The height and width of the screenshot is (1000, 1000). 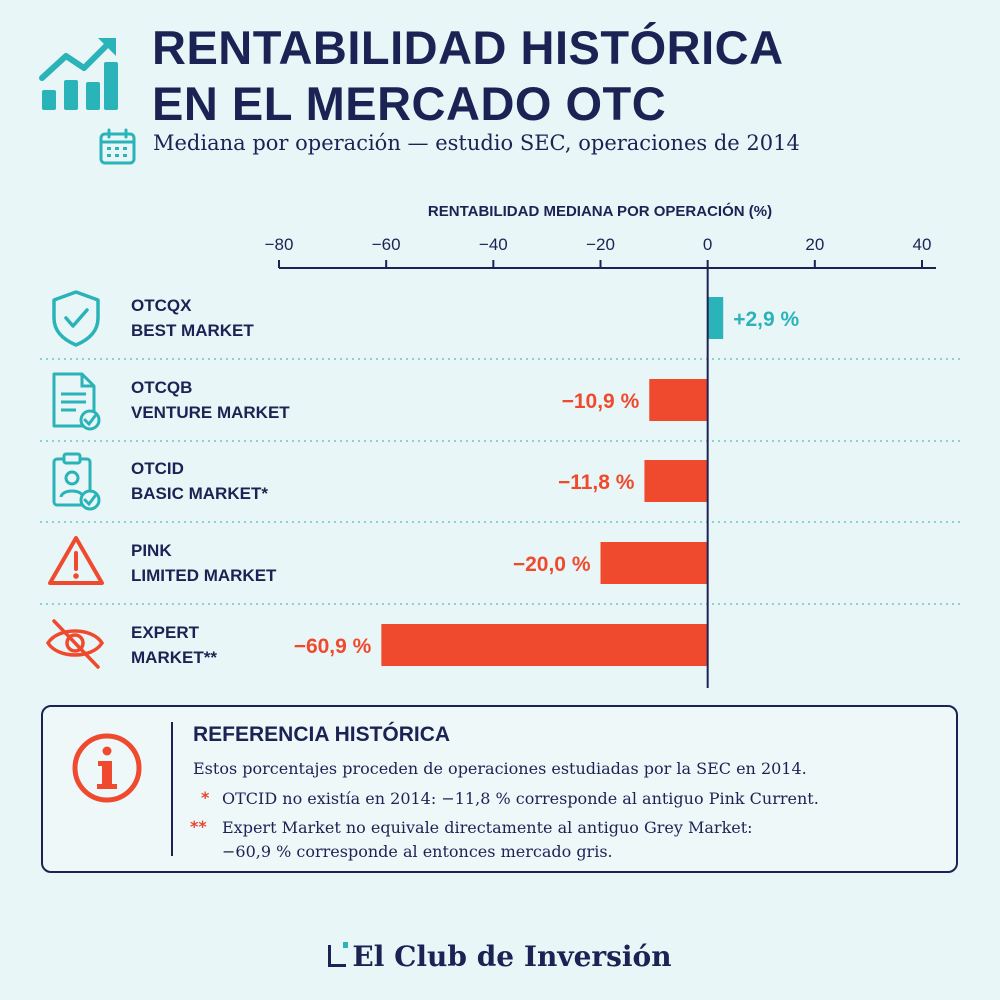 I want to click on x-tick-label: −80, so click(x=279, y=244).